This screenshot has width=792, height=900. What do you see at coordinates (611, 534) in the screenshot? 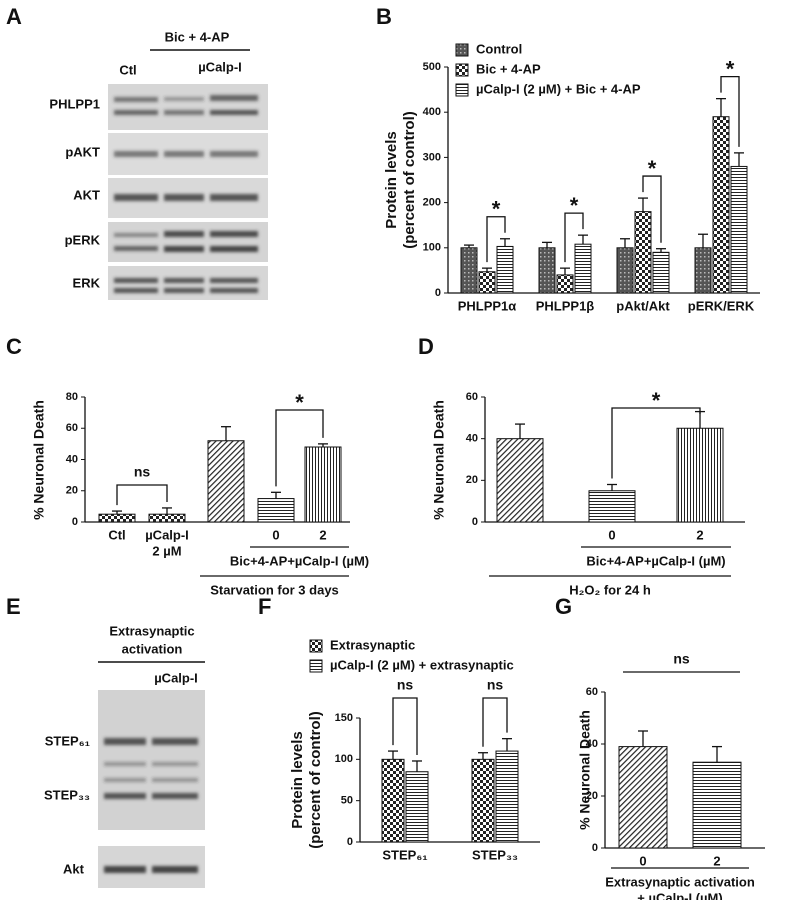
I see `x-tick-label: 0` at bounding box center [611, 534].